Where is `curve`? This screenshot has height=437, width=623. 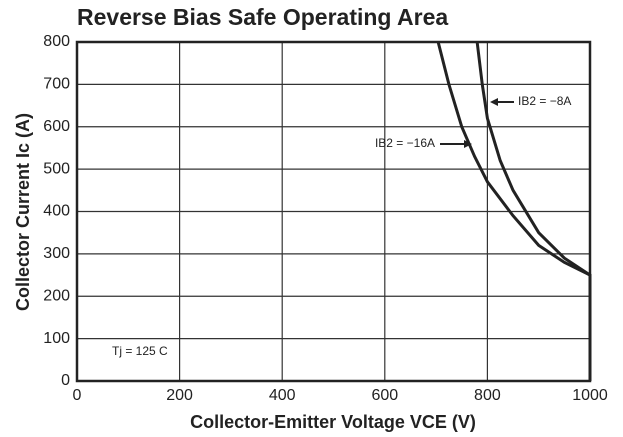 curve is located at coordinates (533, 211).